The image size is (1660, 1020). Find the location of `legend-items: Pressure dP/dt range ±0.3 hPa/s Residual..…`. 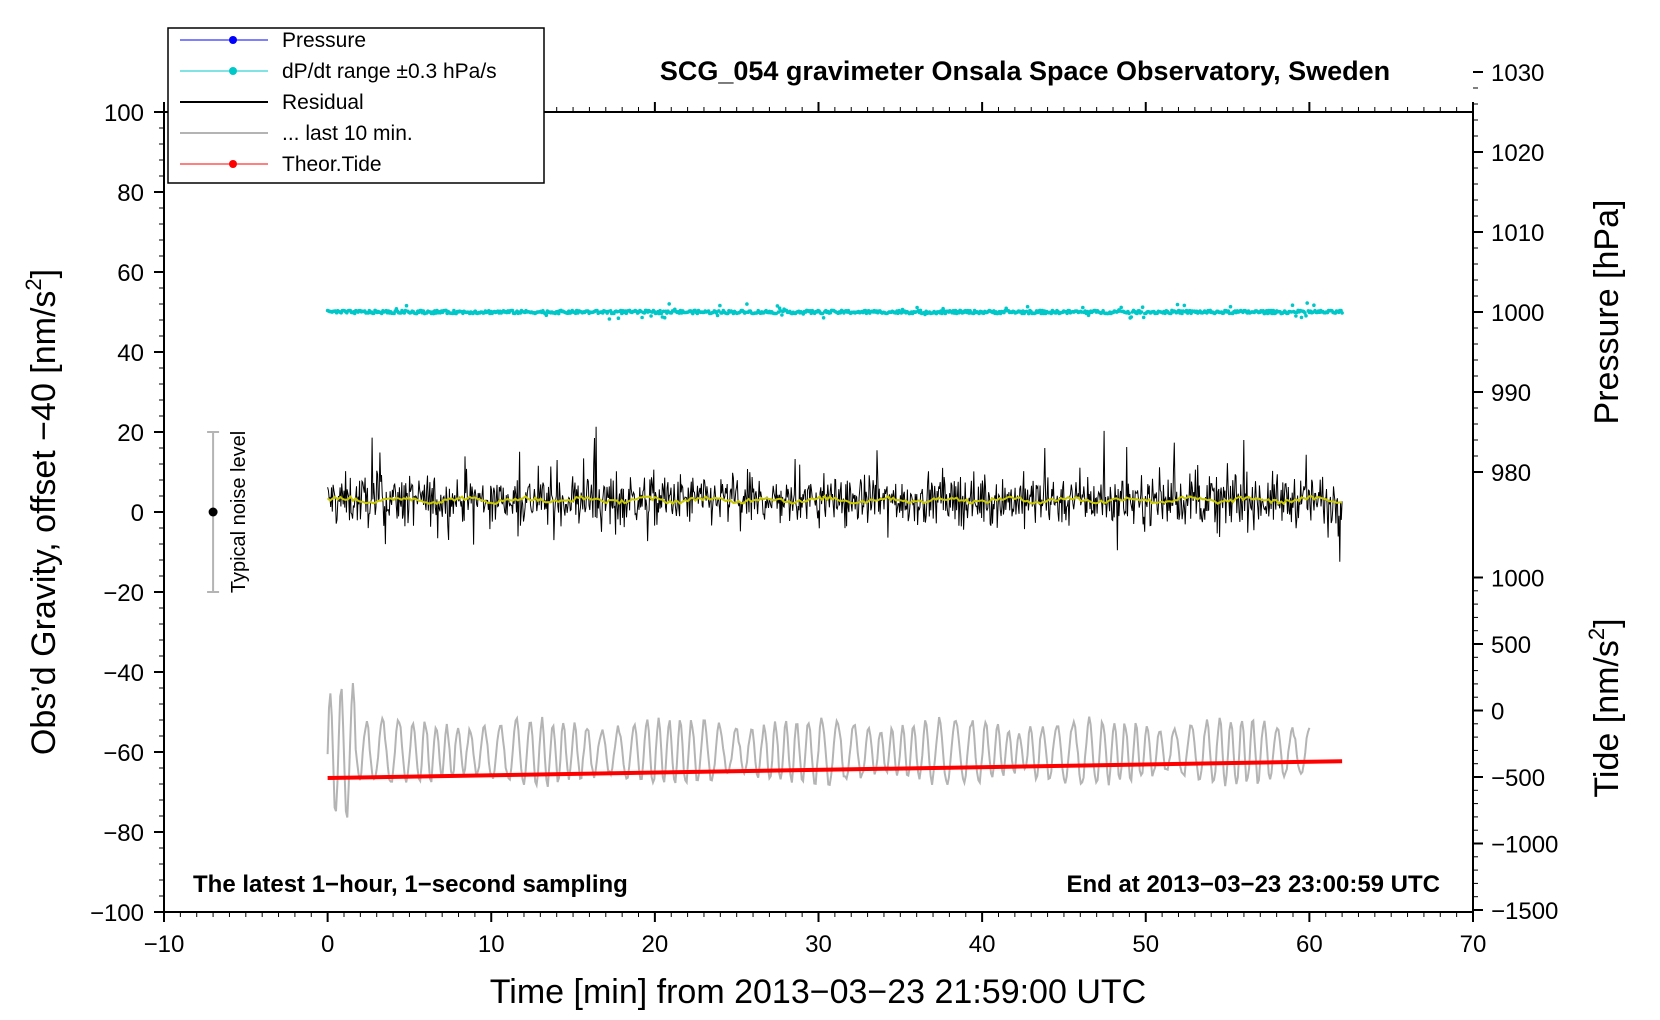

legend-items: Pressure dP/dt range ±0.3 hPa/s Residual..… is located at coordinates (338, 102).